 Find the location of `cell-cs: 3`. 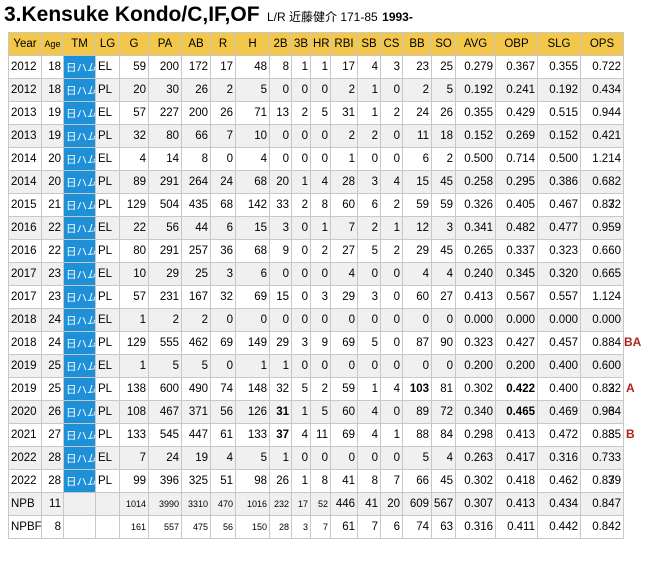

cell-cs: 3 is located at coordinates (391, 67).